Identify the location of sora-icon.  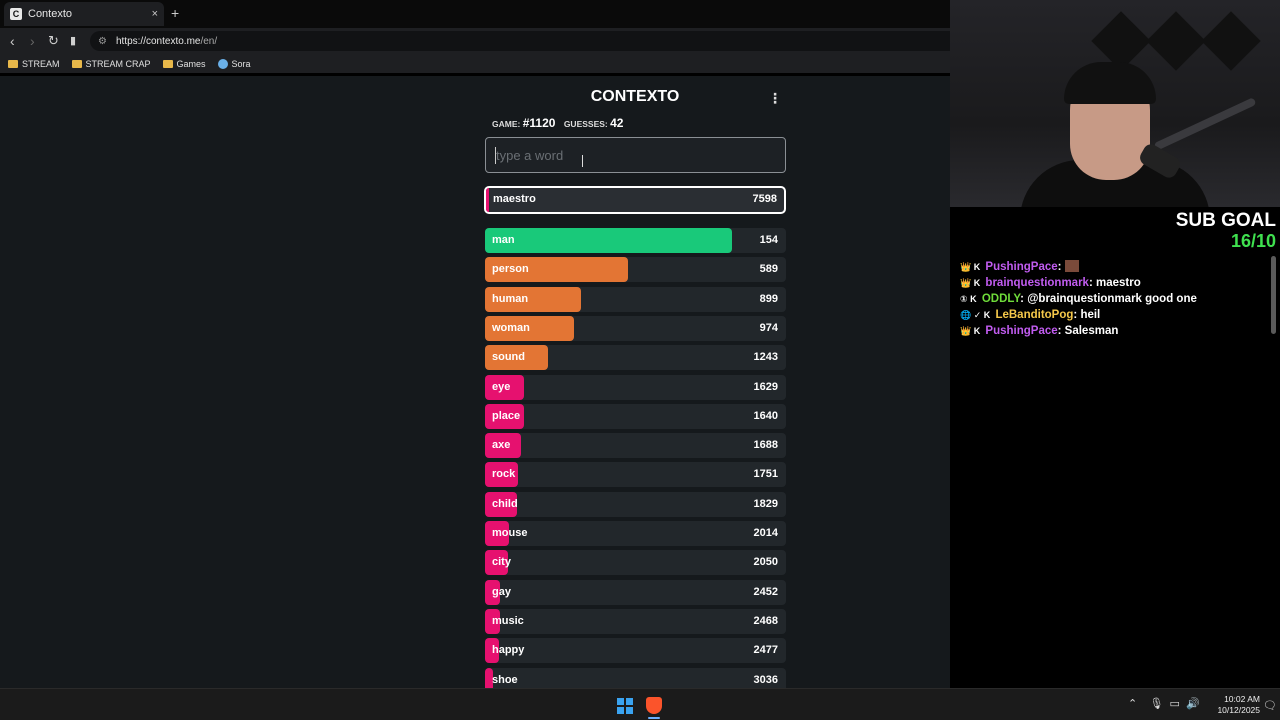
(222, 63).